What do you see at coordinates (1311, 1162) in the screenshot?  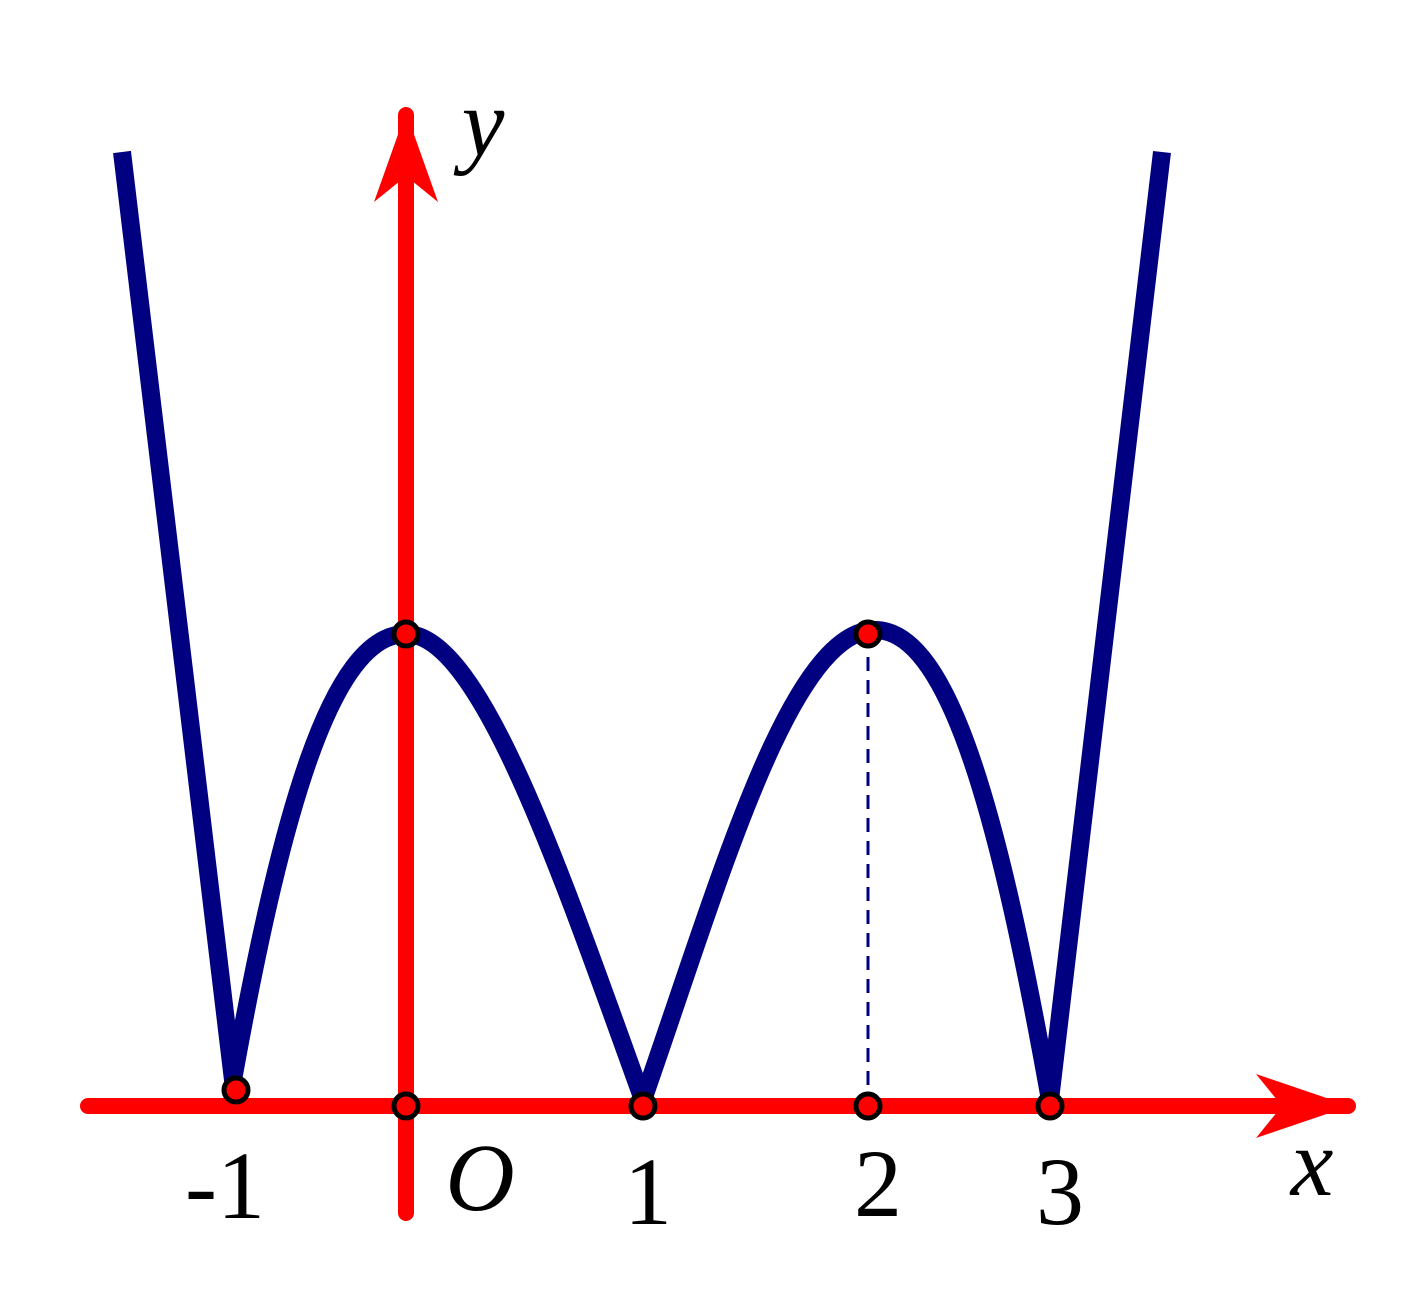 I see `x-axis-label: x` at bounding box center [1311, 1162].